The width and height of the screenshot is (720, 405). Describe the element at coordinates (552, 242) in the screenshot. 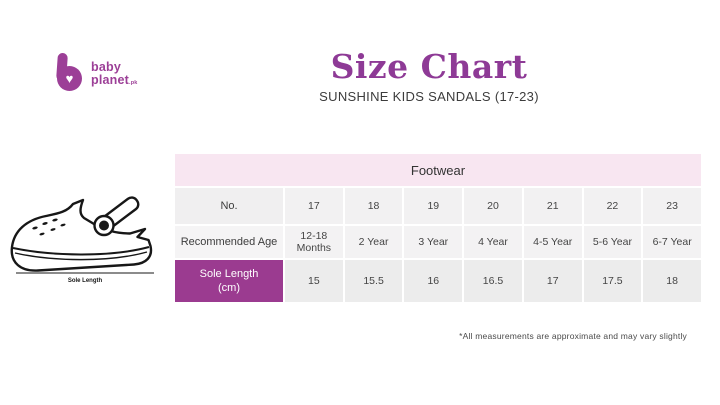

I see `age-cell: 4-5 Year` at that location.